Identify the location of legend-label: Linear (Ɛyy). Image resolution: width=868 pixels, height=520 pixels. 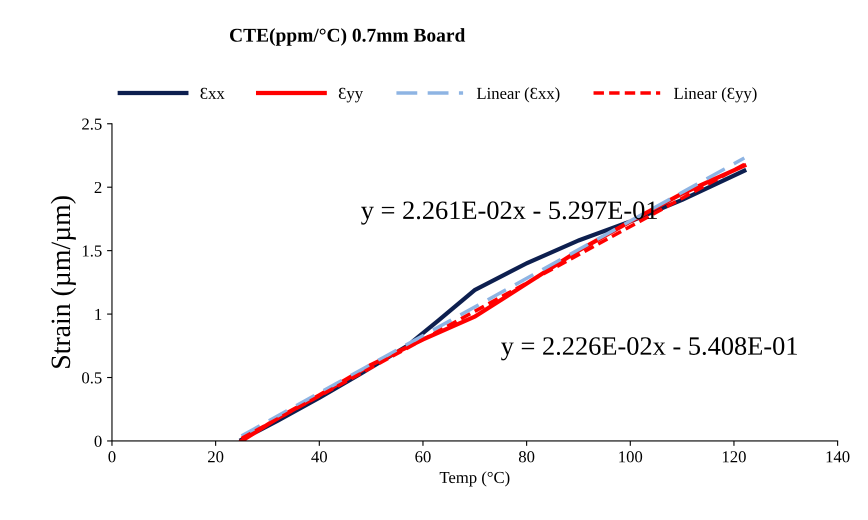
(715, 94).